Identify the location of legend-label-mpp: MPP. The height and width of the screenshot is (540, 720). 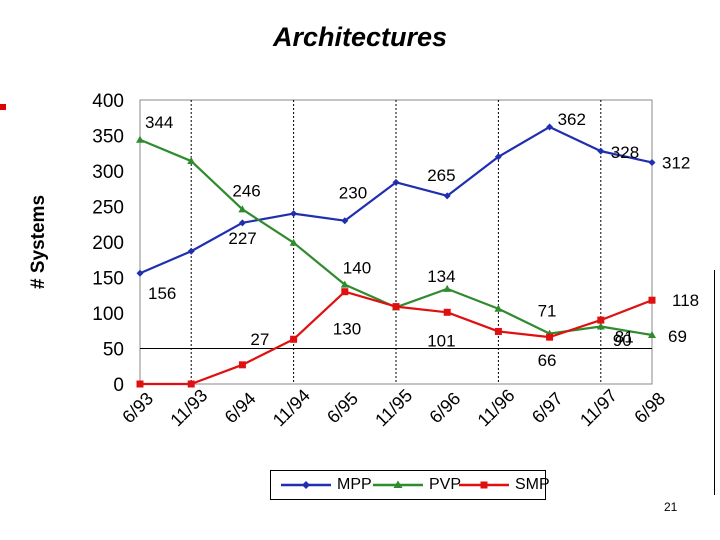
(354, 484).